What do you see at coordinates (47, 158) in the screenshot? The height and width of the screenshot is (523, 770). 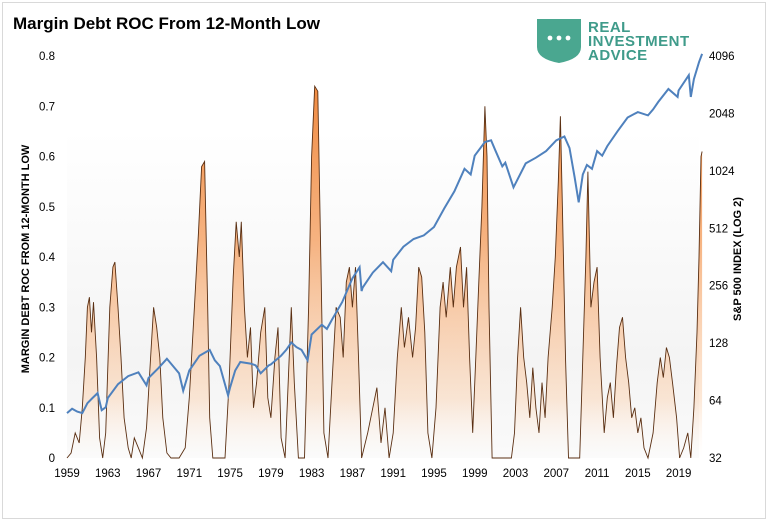 I see `y-tick-label: 0.6` at bounding box center [47, 158].